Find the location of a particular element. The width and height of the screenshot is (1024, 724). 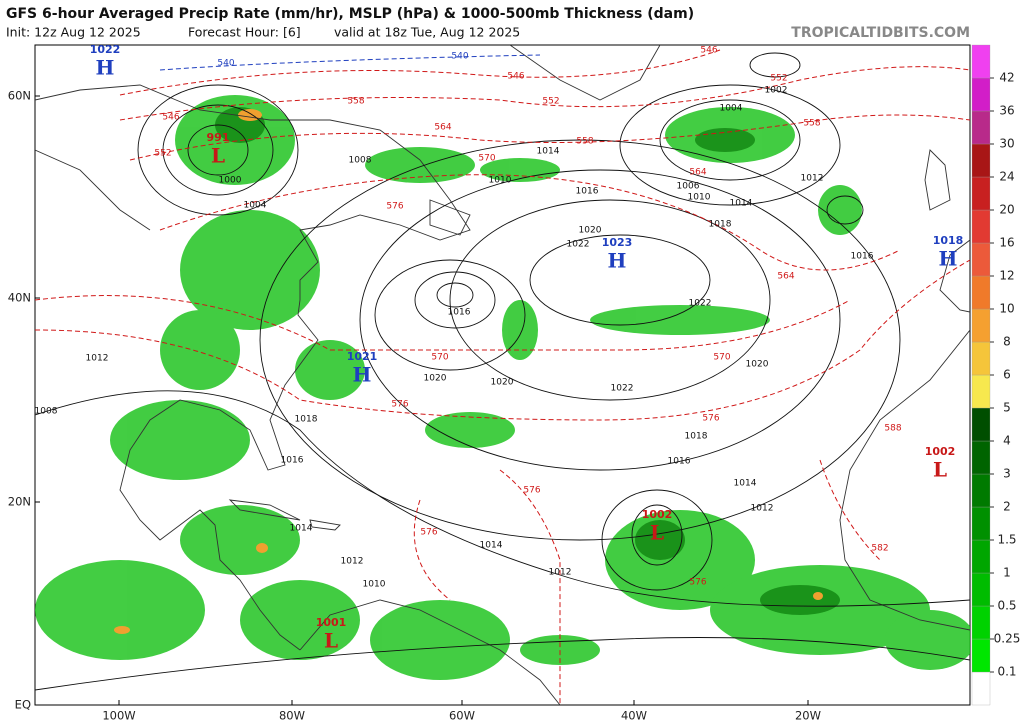

colorbar-label: 42 is located at coordinates (1006, 78).